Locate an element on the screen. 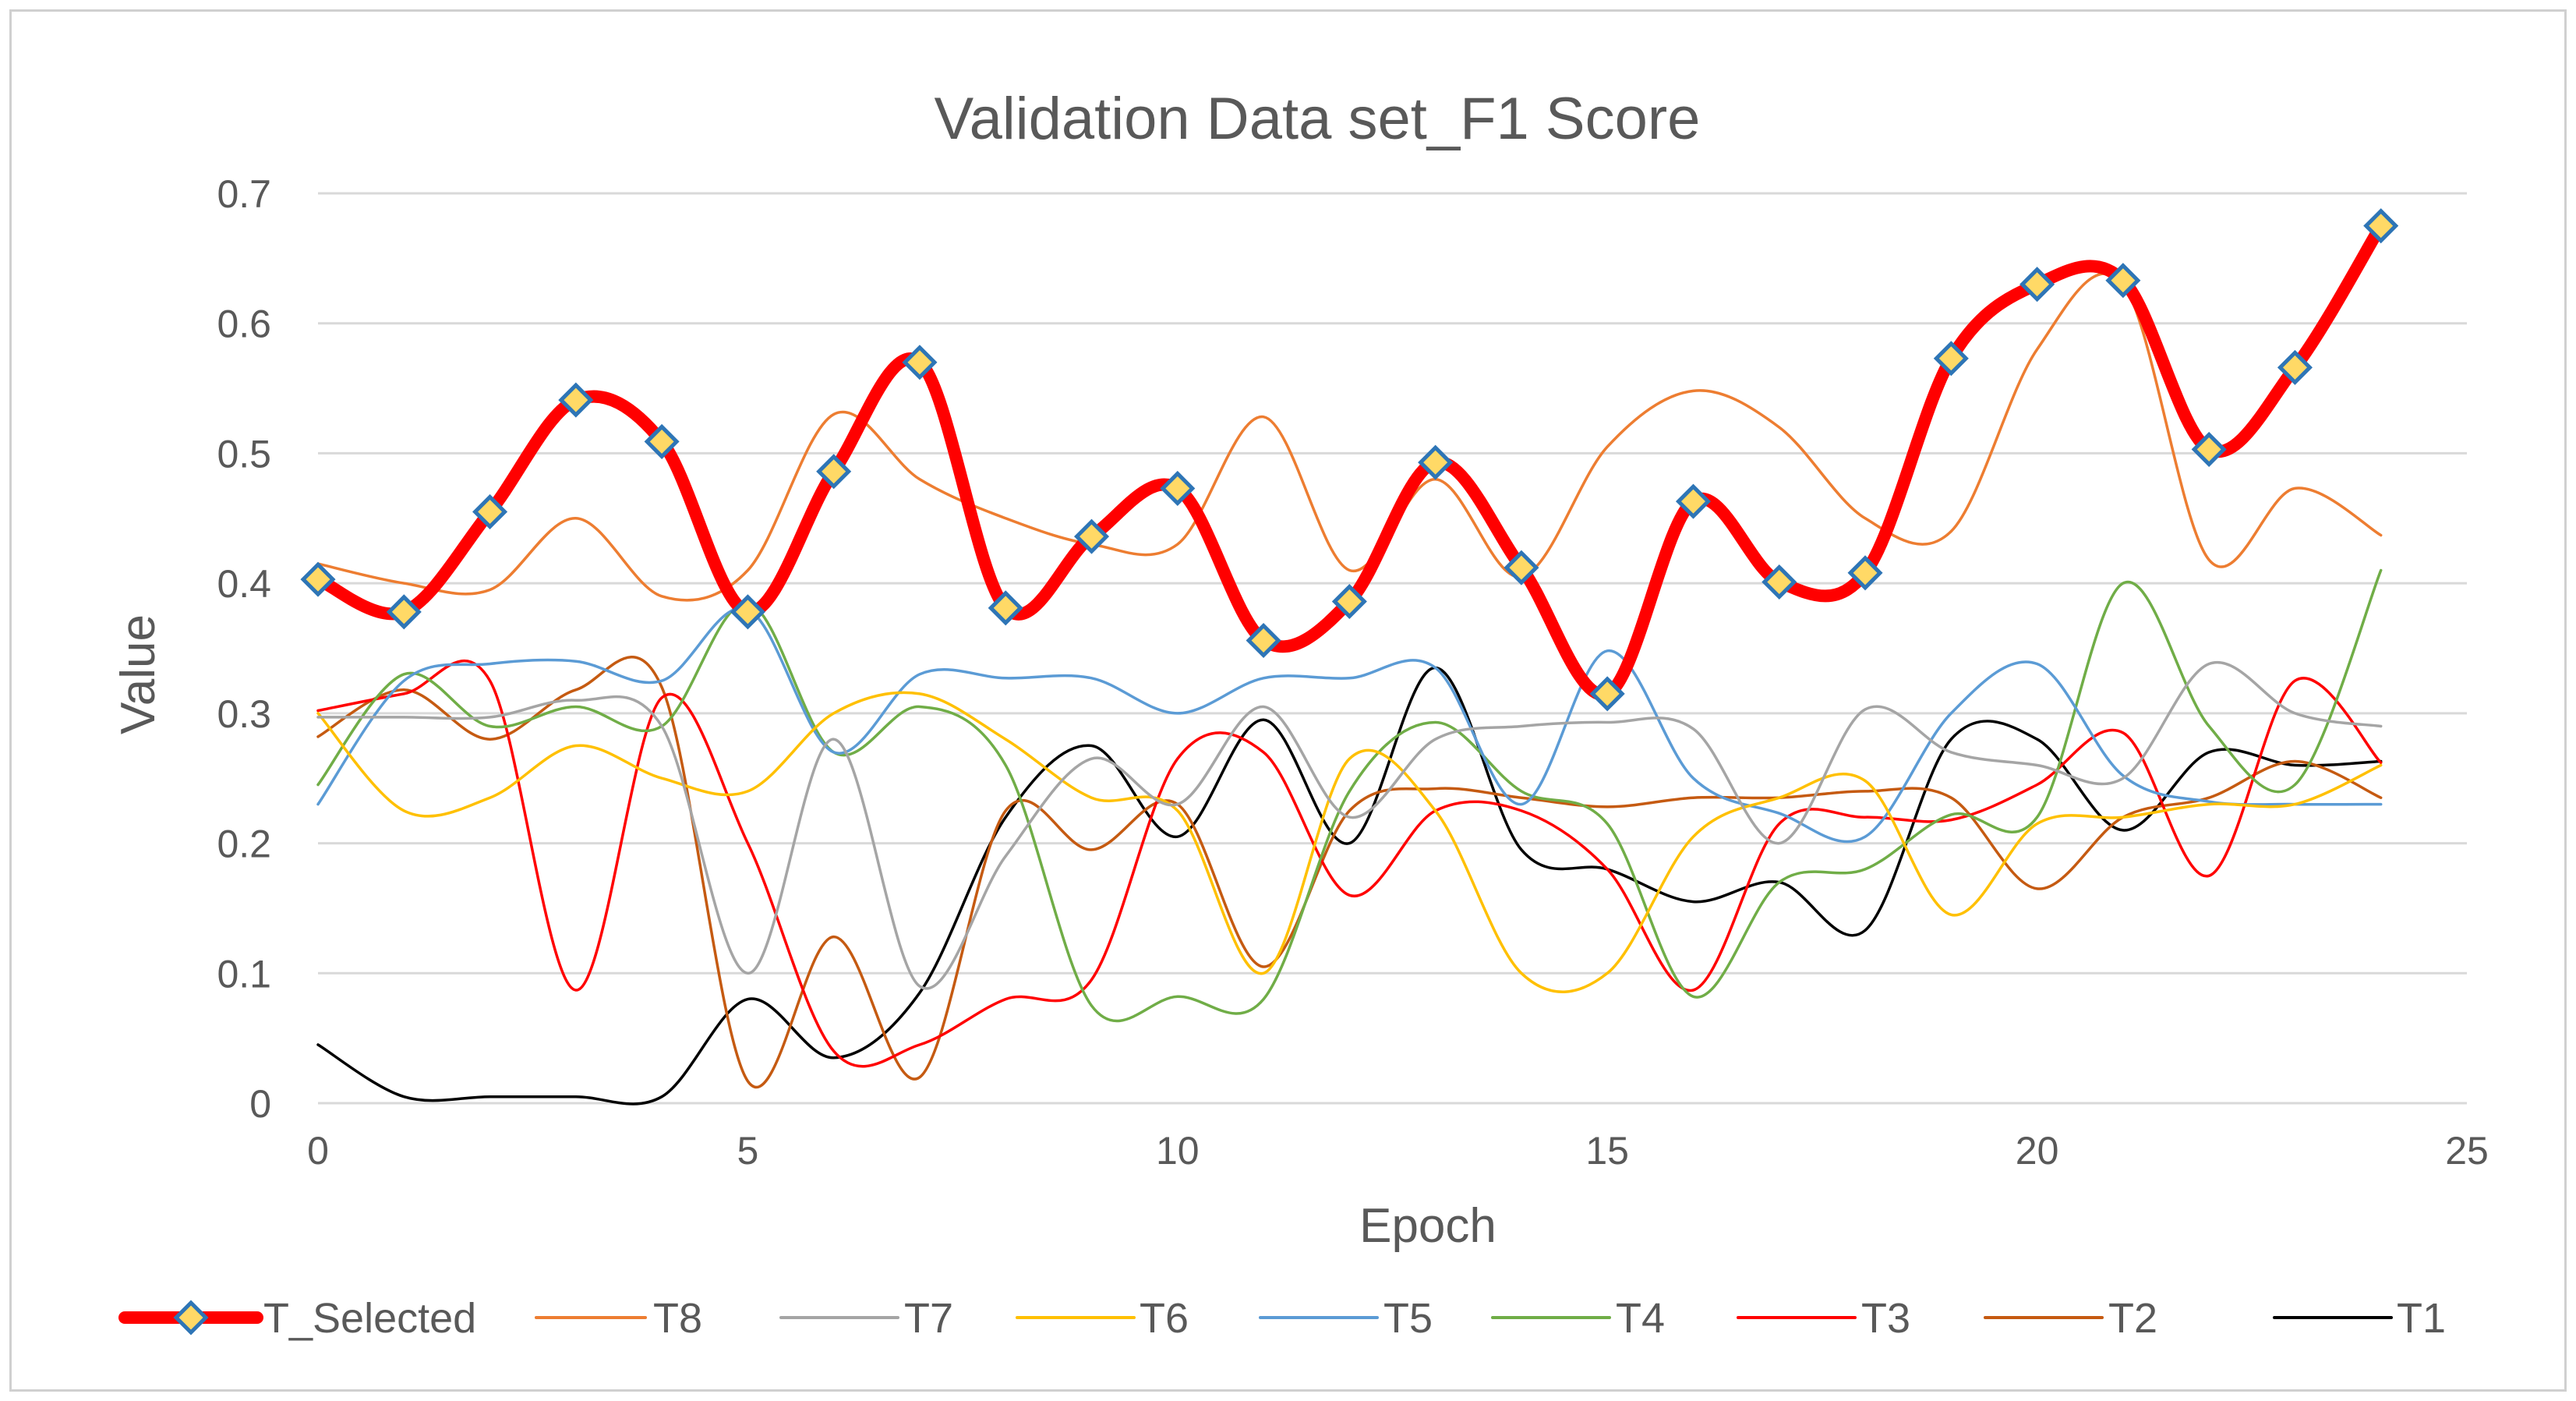 This screenshot has height=1401, width=2576. legend-item-t3: T3 is located at coordinates (1823, 1318).